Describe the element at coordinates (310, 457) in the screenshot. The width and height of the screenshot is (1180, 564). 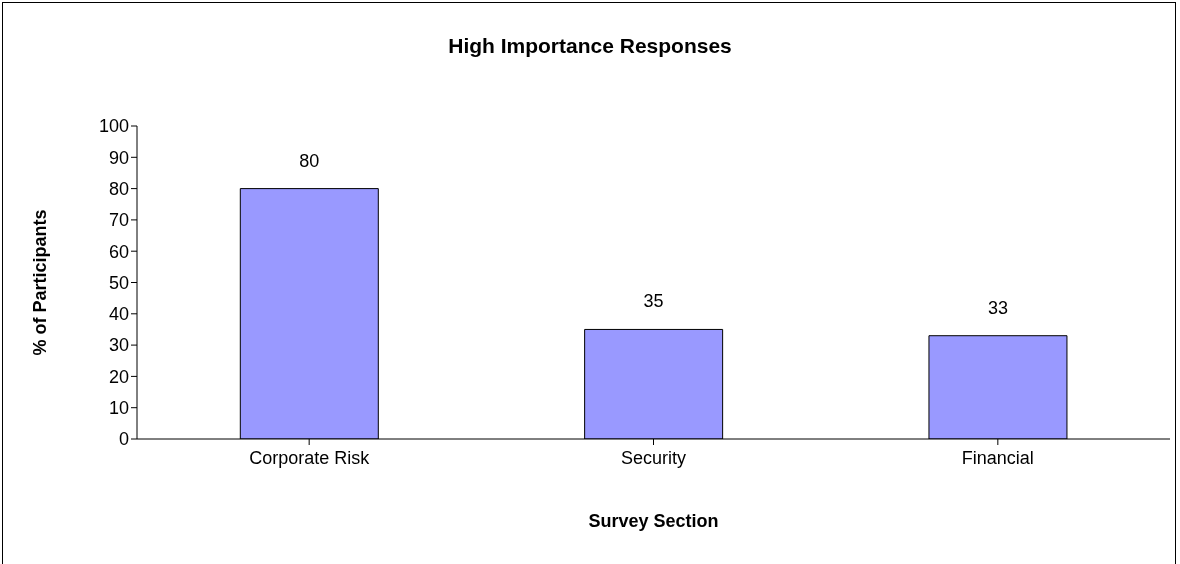
I see `x-tick-label: Corporate Risk` at that location.